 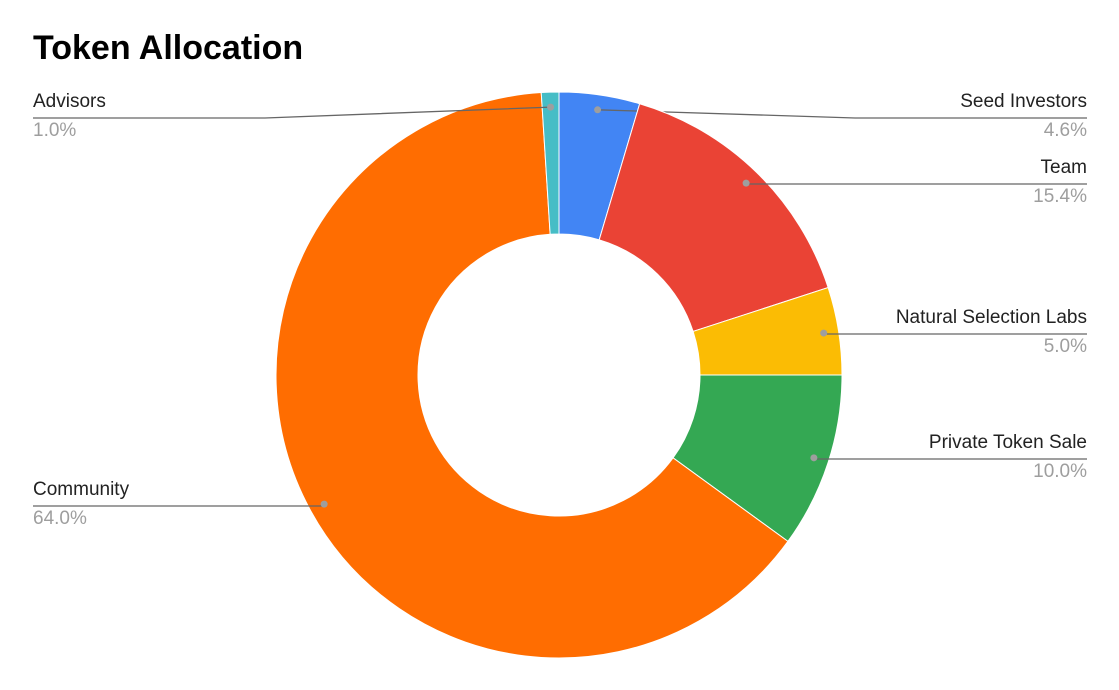 I want to click on slice-value: 10.0%, so click(x=1060, y=471).